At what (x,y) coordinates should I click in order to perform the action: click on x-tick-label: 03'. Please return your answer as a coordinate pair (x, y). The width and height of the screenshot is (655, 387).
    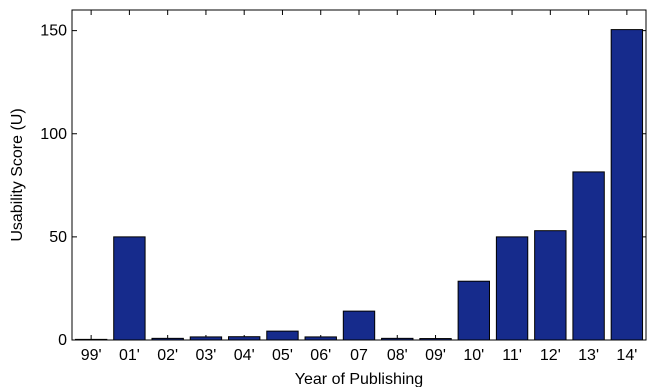
    Looking at the image, I should click on (206, 355).